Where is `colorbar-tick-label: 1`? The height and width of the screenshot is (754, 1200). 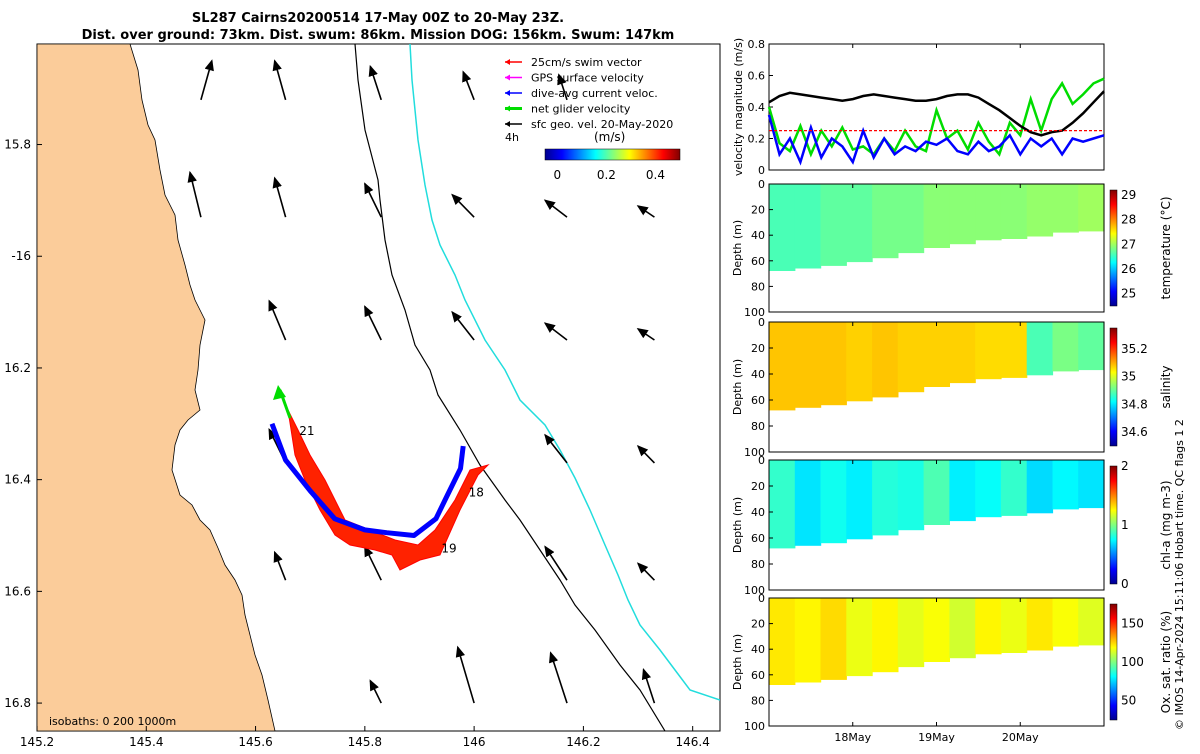
colorbar-tick-label: 1 is located at coordinates (1125, 525).